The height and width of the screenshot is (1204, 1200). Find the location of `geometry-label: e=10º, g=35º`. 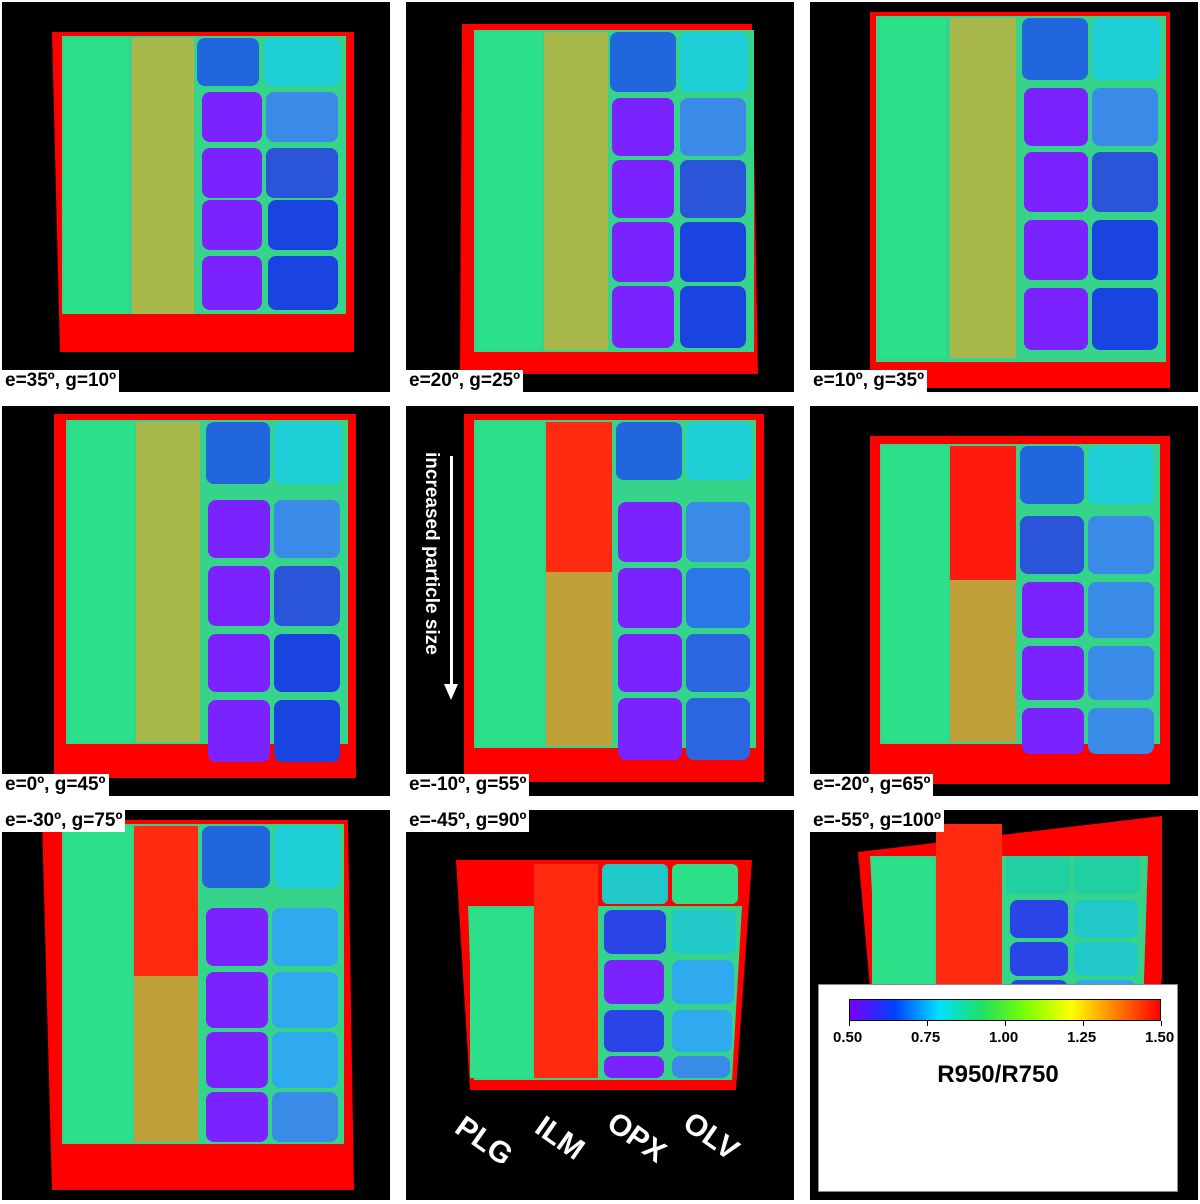

geometry-label: e=10º, g=35º is located at coordinates (869, 381).